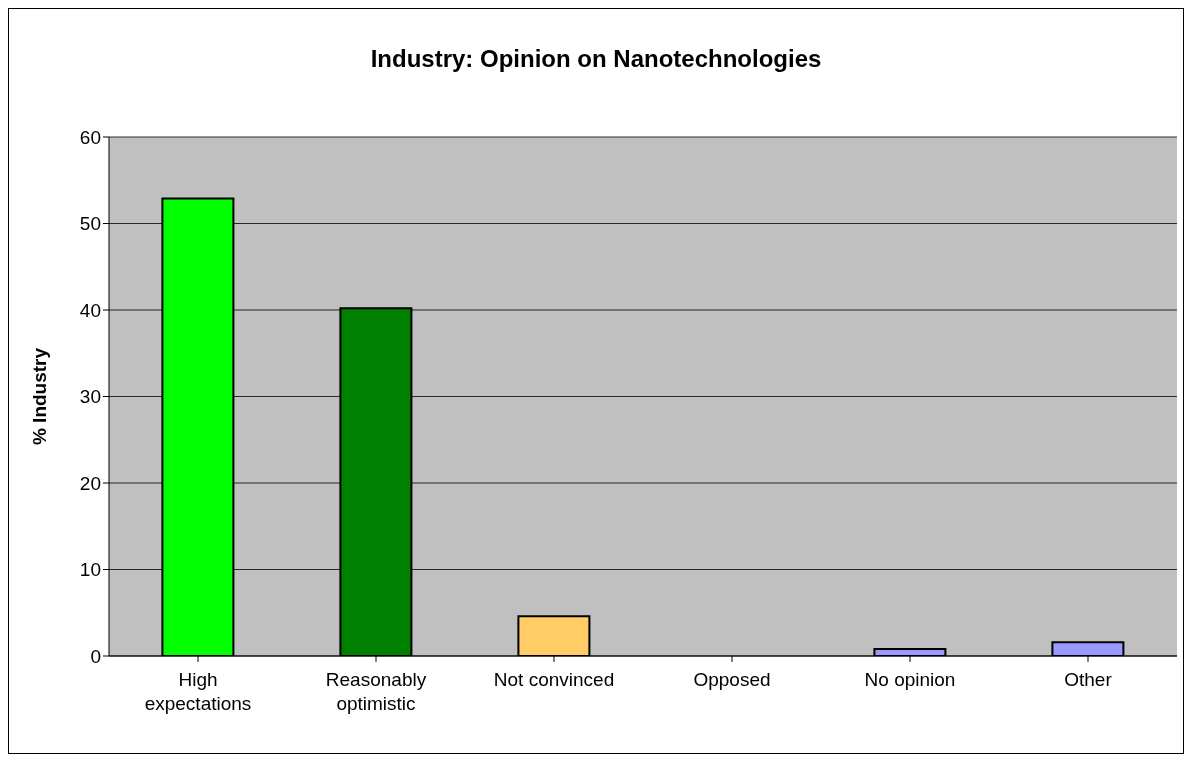  What do you see at coordinates (596, 59) in the screenshot?
I see `chart-title: Industry: Opinion on Nanotechnologies` at bounding box center [596, 59].